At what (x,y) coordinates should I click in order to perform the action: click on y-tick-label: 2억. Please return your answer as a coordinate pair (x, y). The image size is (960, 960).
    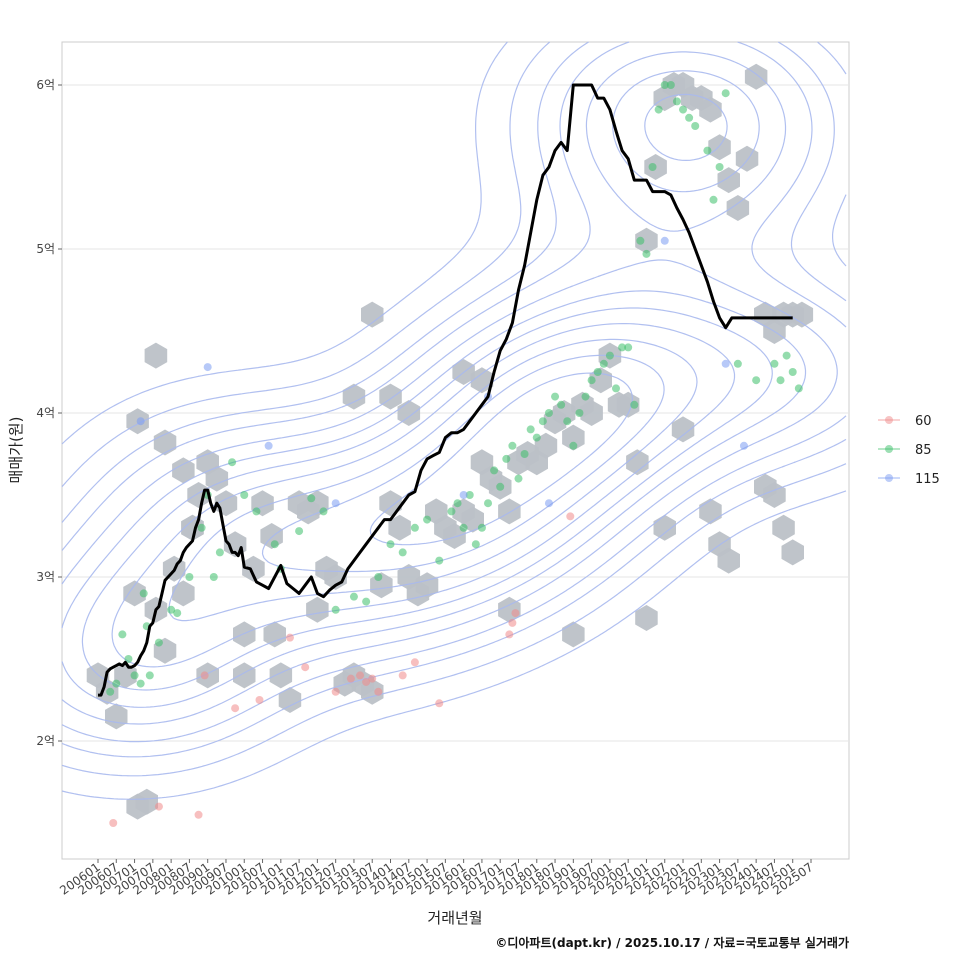
    Looking at the image, I should click on (45, 741).